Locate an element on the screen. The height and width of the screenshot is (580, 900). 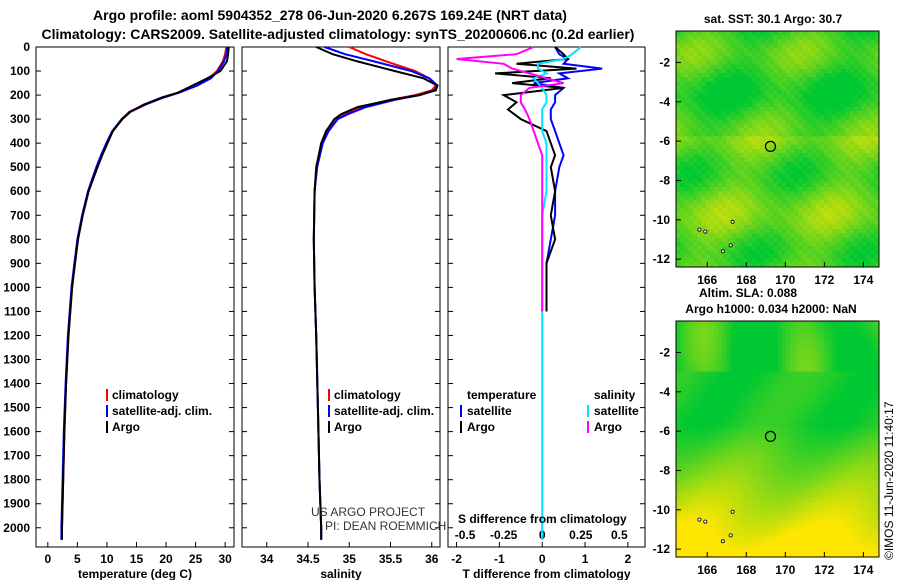
annotation-pi: PI: DEAN ROEMMICH is located at coordinates (385, 526).